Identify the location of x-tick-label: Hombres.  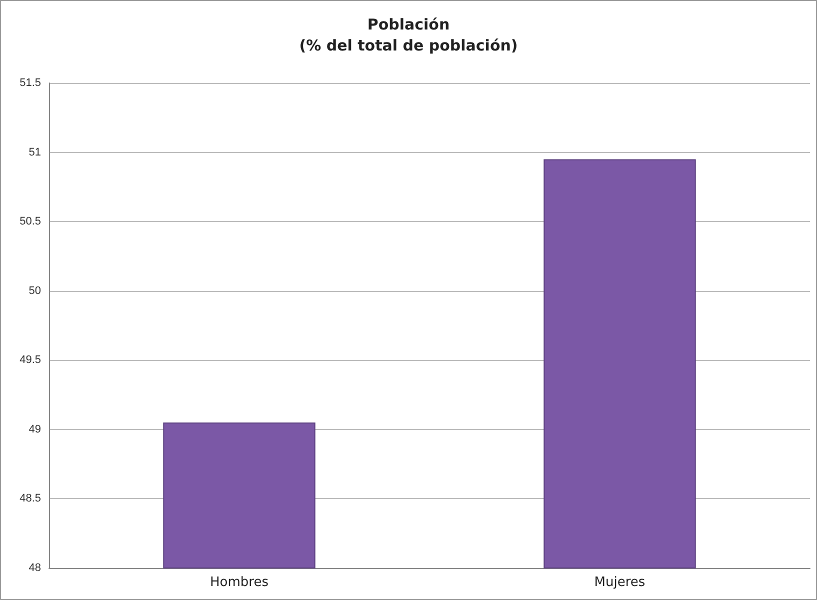
(239, 582).